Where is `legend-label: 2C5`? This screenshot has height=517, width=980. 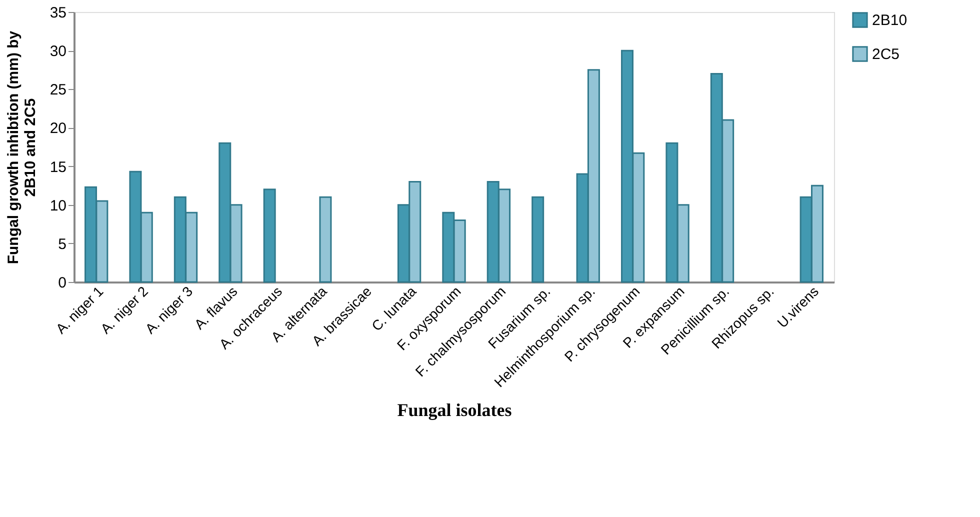 legend-label: 2C5 is located at coordinates (886, 54).